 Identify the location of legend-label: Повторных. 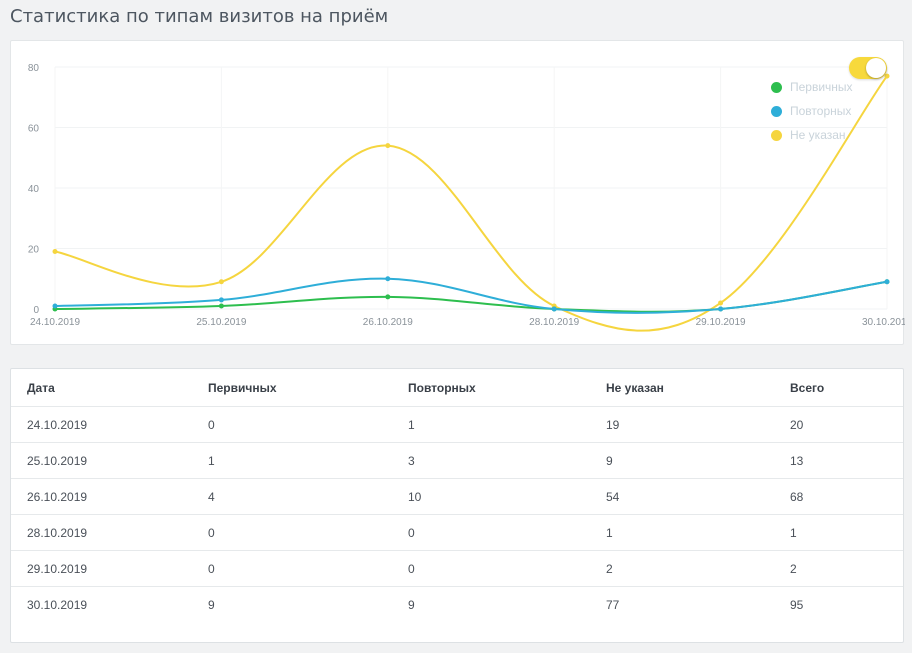
(821, 111).